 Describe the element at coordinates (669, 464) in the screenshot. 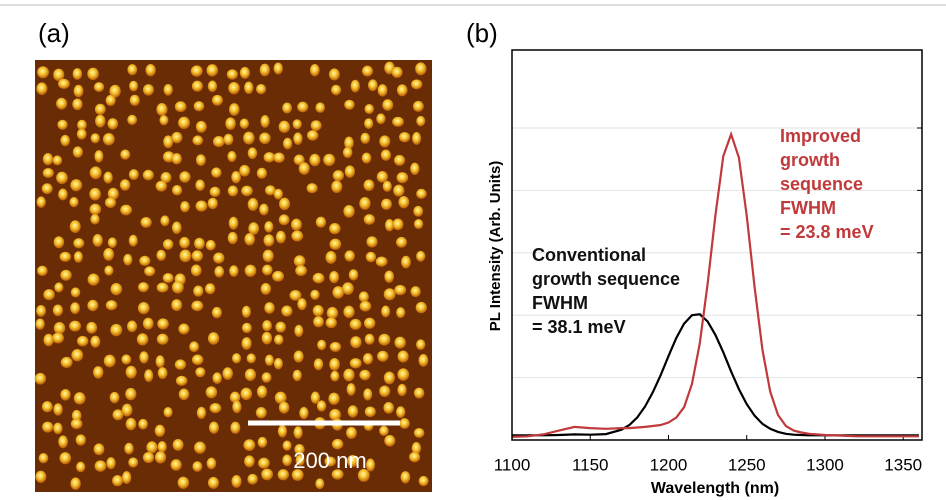

I see `x-tick-label: 1200` at that location.